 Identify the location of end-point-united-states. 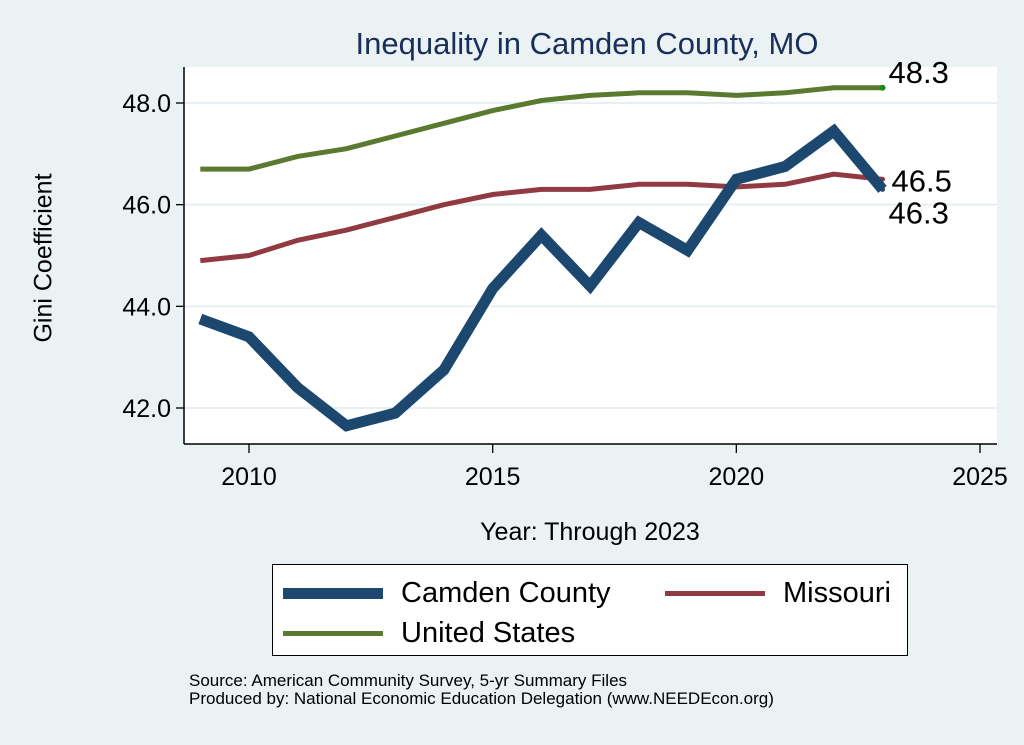
(882, 87).